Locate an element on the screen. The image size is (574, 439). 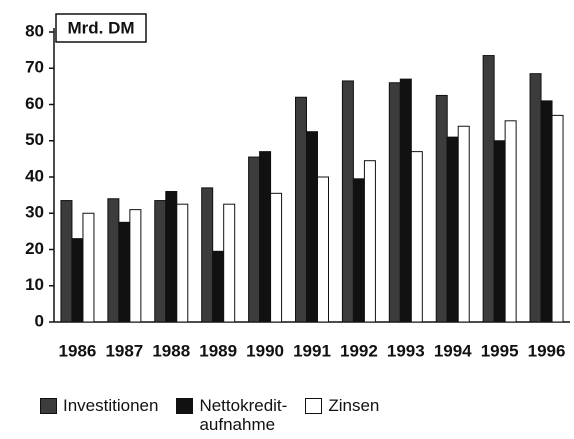
y-tick-label: 10 is located at coordinates (34, 284).